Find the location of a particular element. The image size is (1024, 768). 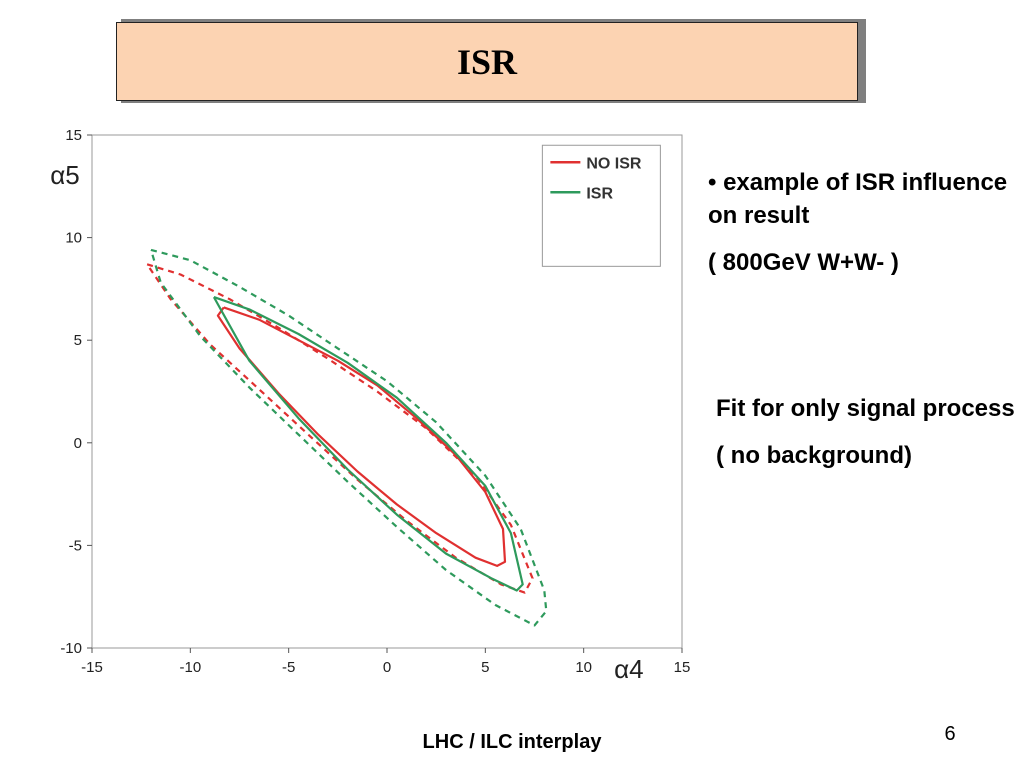

series-line-isr-solid is located at coordinates (368, 444).